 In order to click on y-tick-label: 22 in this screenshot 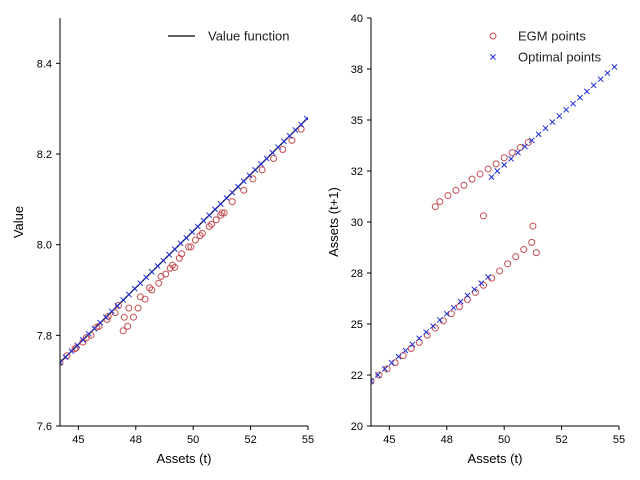, I will do `click(357, 376)`.